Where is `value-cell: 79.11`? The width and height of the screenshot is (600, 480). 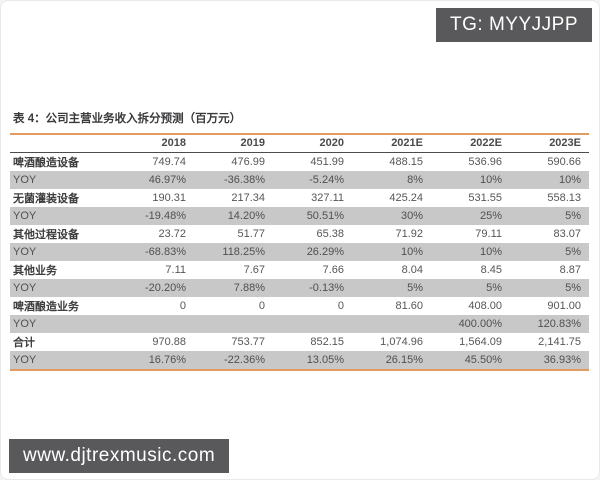 value-cell: 79.11 is located at coordinates (488, 234).